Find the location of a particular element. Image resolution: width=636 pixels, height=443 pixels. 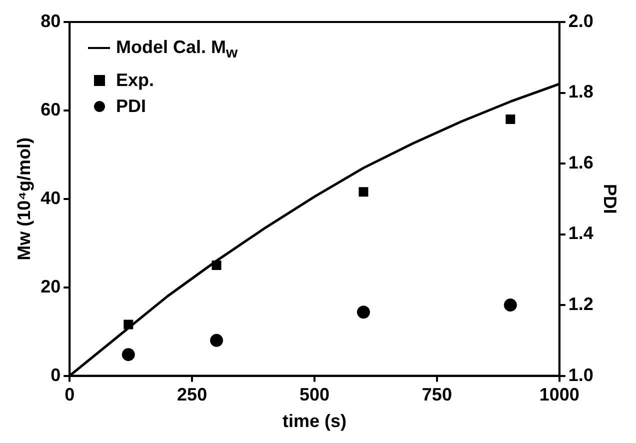

y2-tick-label: 1.4 is located at coordinates (581, 233).